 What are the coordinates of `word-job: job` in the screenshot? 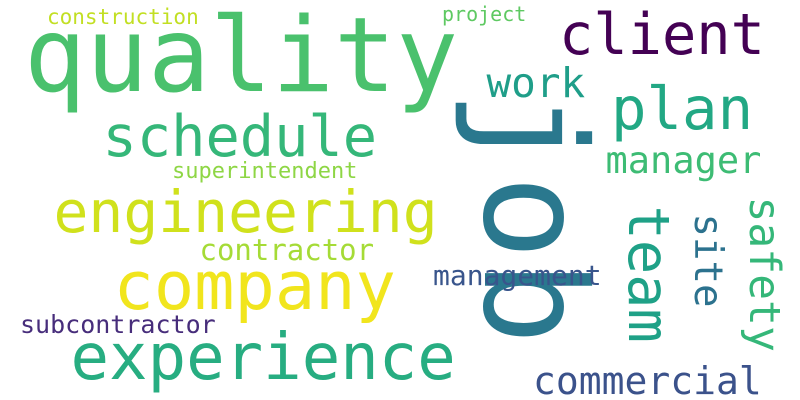 It's located at (533, 217).